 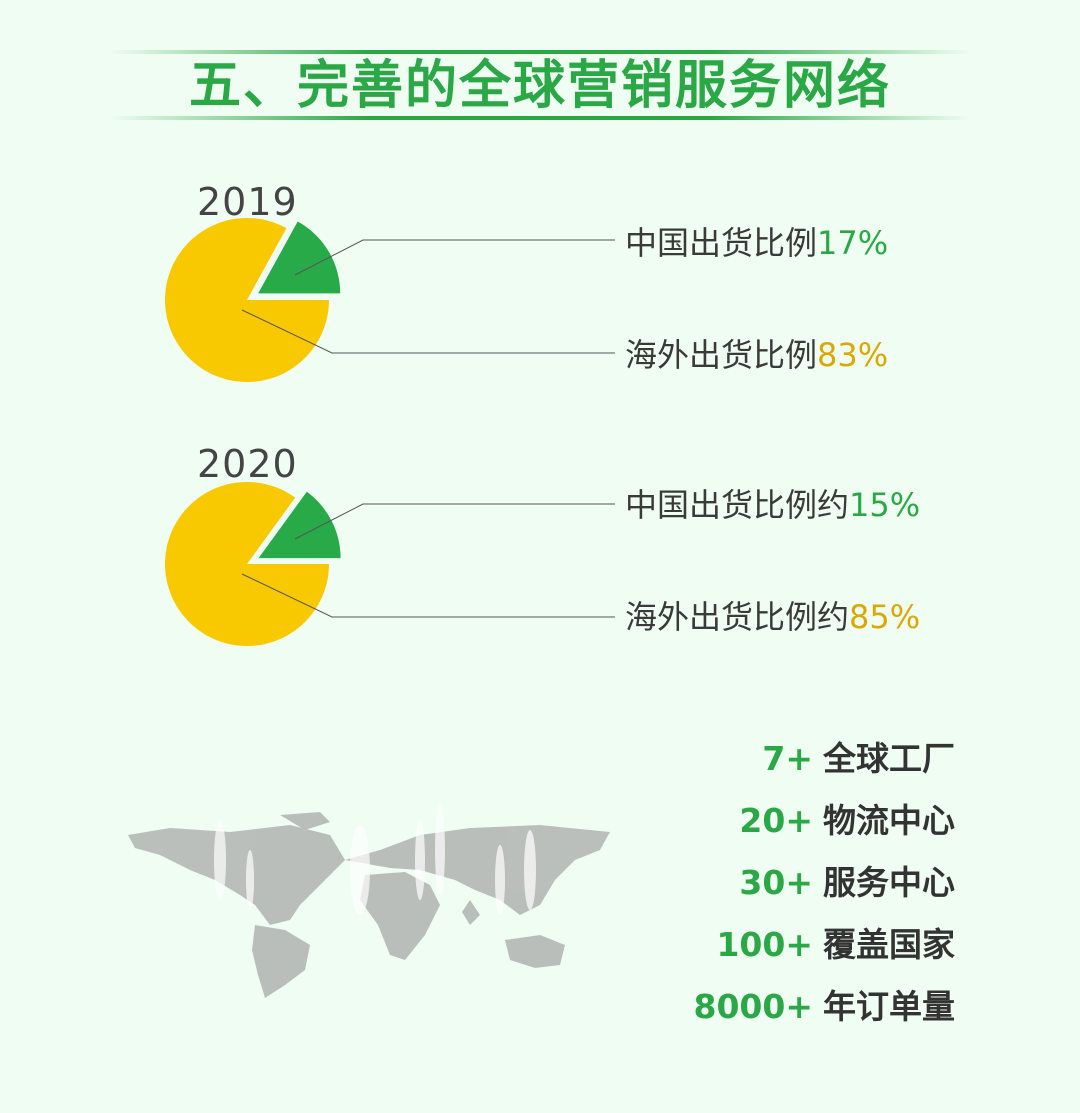 I want to click on stat-row: 100+ 覆盖国家, so click(x=824, y=945).